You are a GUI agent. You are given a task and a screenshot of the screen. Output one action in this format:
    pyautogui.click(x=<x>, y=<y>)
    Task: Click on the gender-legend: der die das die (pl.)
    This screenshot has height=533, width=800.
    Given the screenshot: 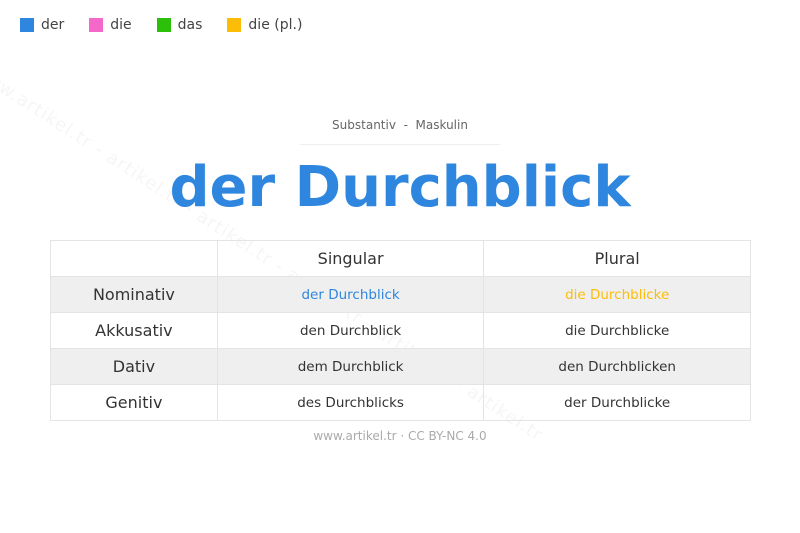 What is the action you would take?
    pyautogui.click(x=173, y=25)
    